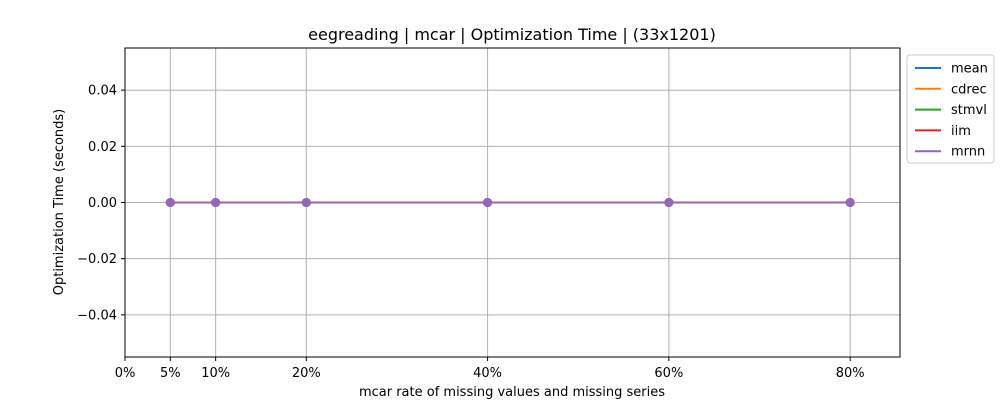 The image size is (1000, 400). Describe the element at coordinates (306, 373) in the screenshot. I see `x-tick-label: 20%` at that location.